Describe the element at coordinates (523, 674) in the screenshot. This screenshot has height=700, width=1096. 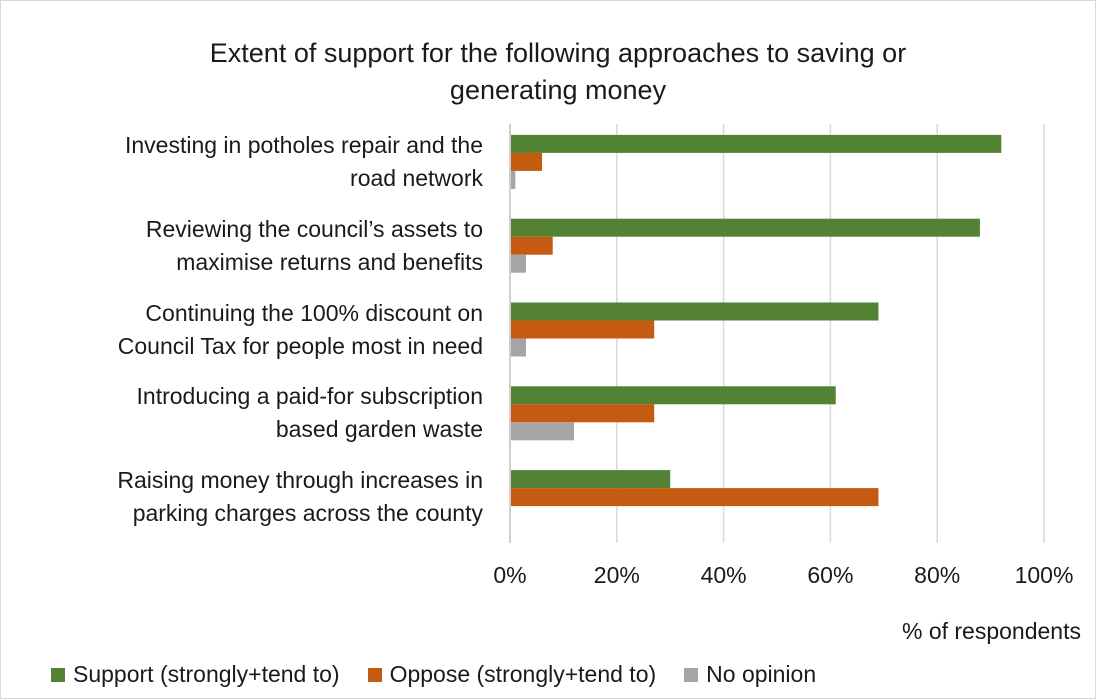
I see `legend-label-oppose: Oppose (strongly+tend to)` at that location.